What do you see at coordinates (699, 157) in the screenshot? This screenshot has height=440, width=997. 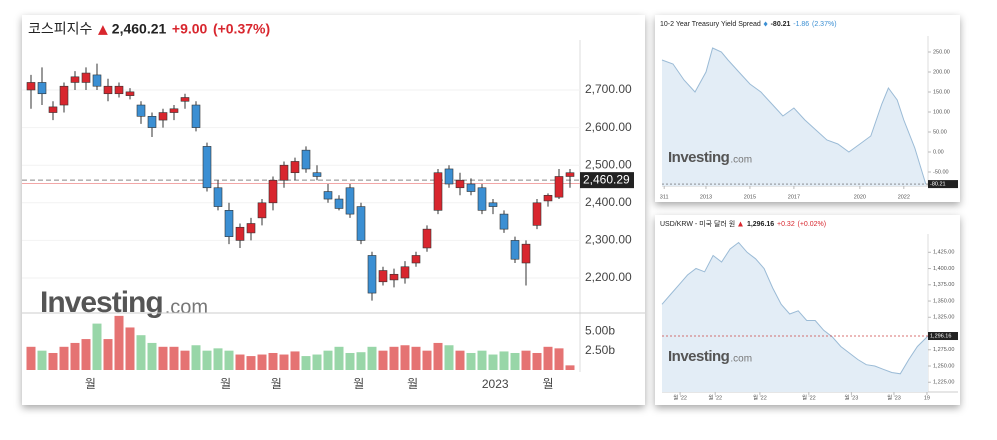 I see `watermark: Investing` at bounding box center [699, 157].